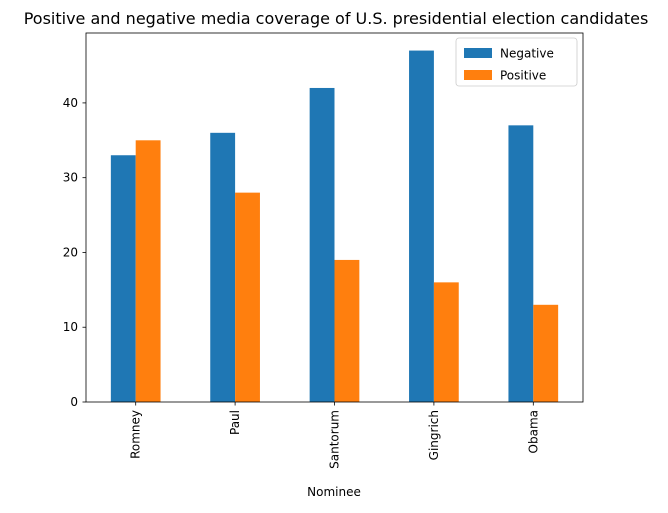  I want to click on legend: Negative Positive, so click(516, 62).